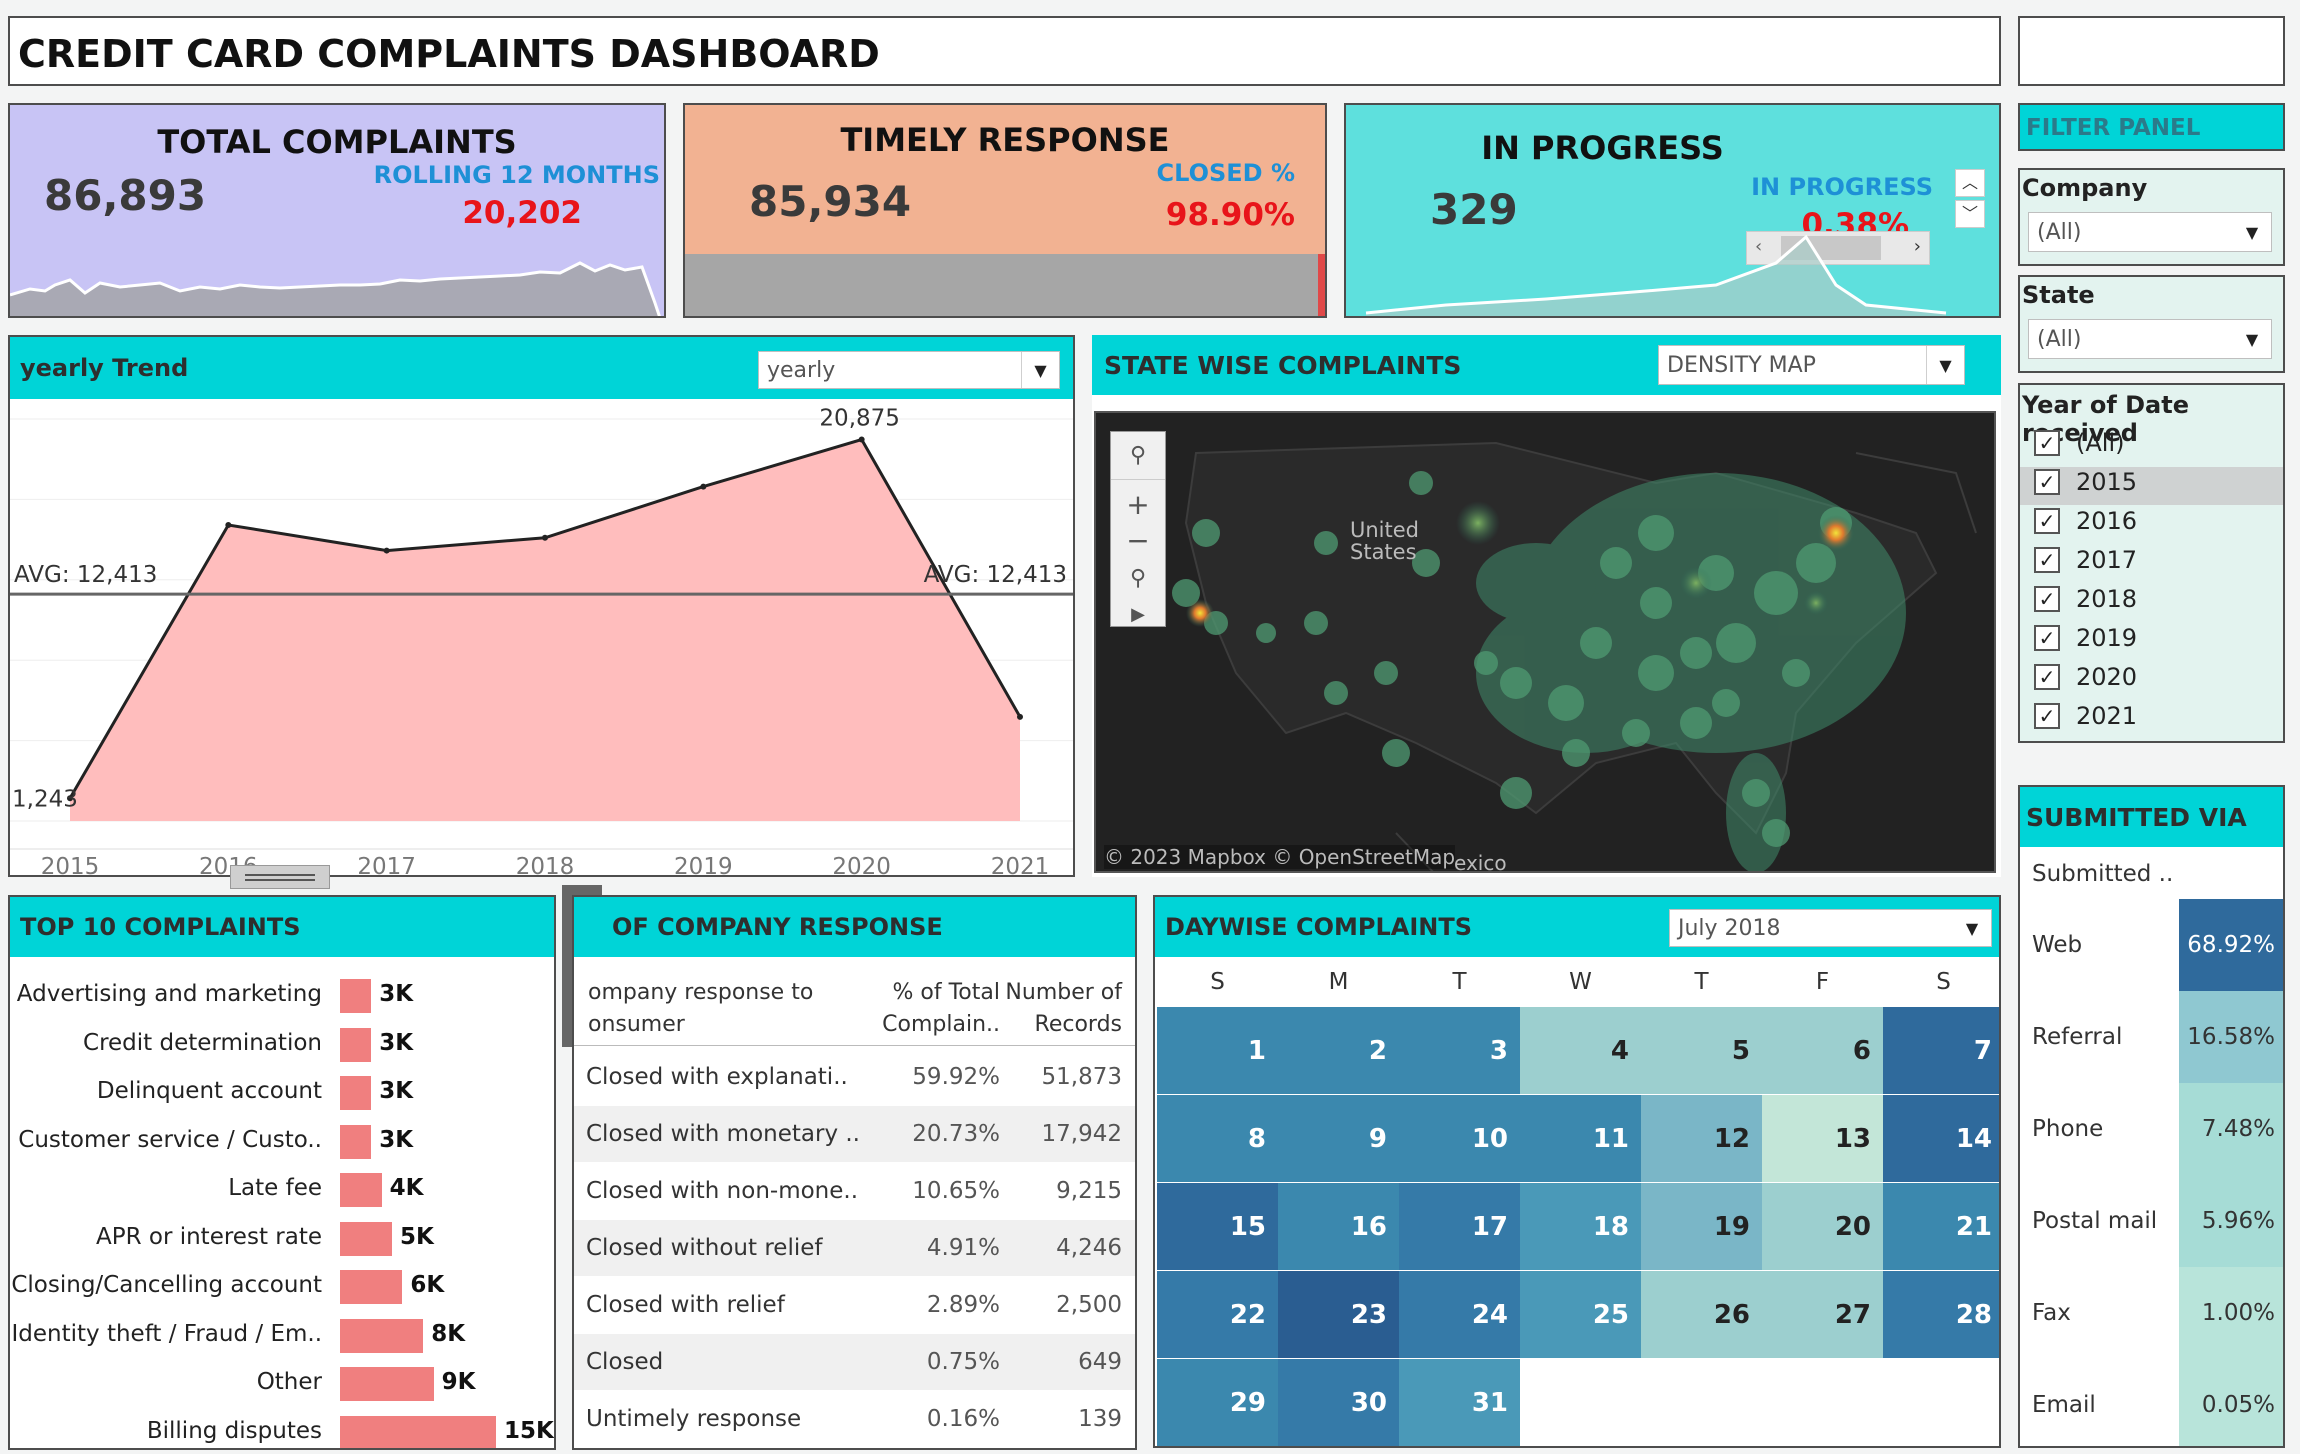  What do you see at coordinates (1822, 1050) in the screenshot?
I see `calendar-day: 6` at bounding box center [1822, 1050].